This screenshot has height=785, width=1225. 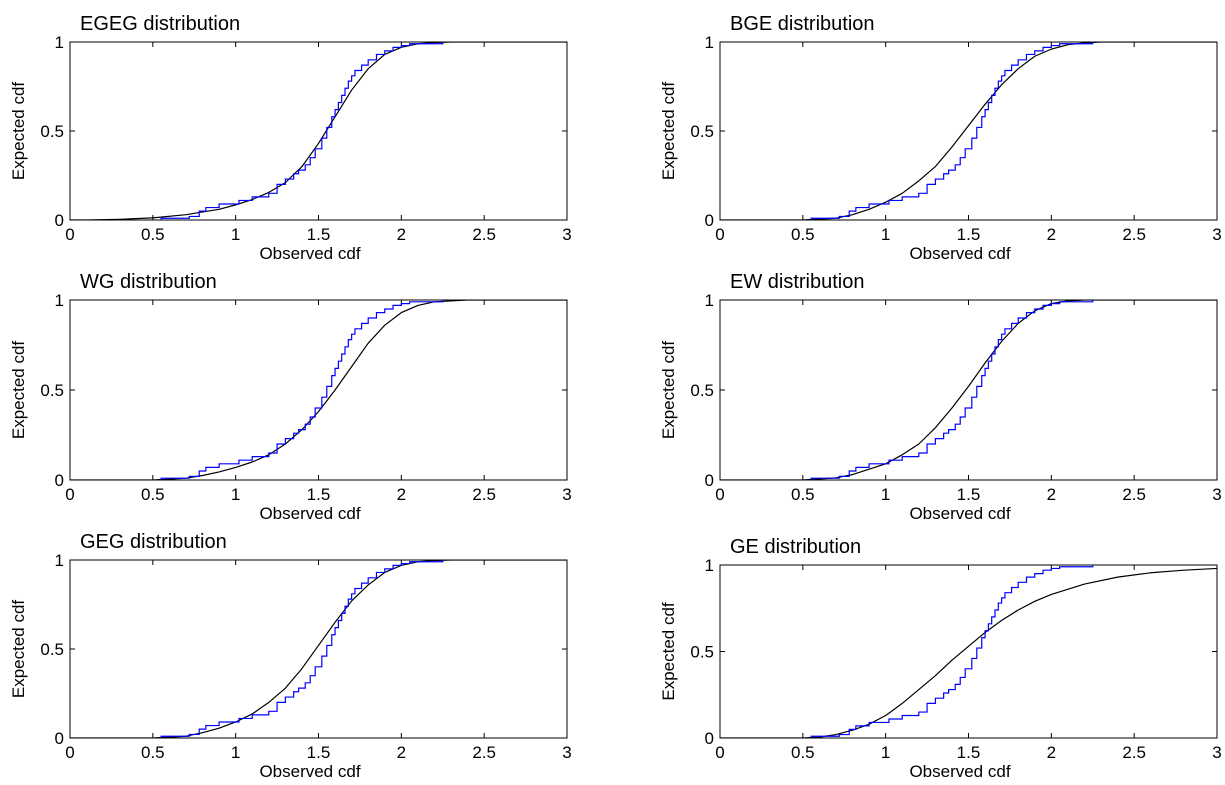 What do you see at coordinates (160, 24) in the screenshot?
I see `panel-title: EGEG distribution` at bounding box center [160, 24].